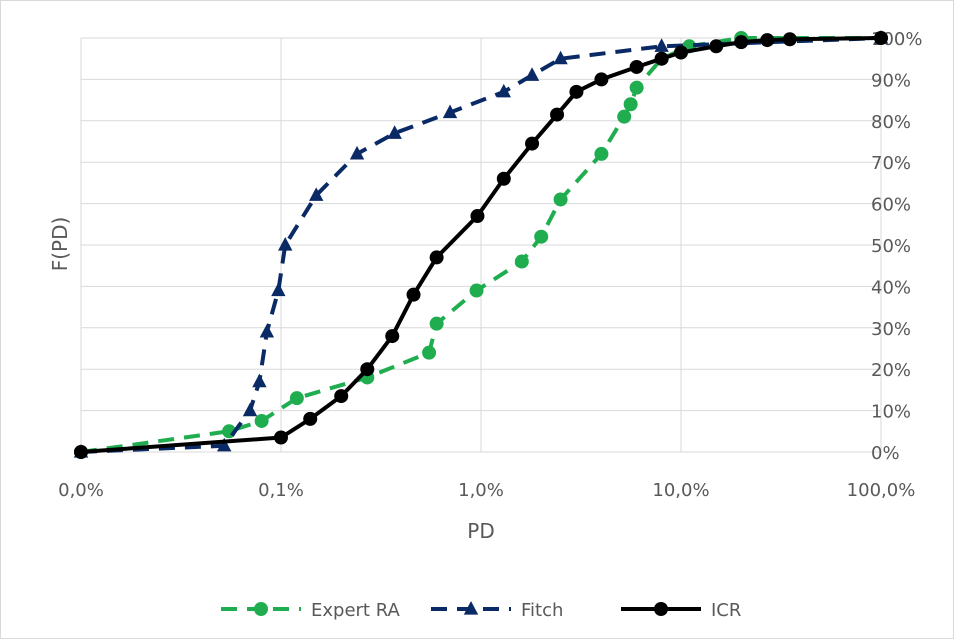  I want to click on y-tick-label: 40%, so click(891, 287).